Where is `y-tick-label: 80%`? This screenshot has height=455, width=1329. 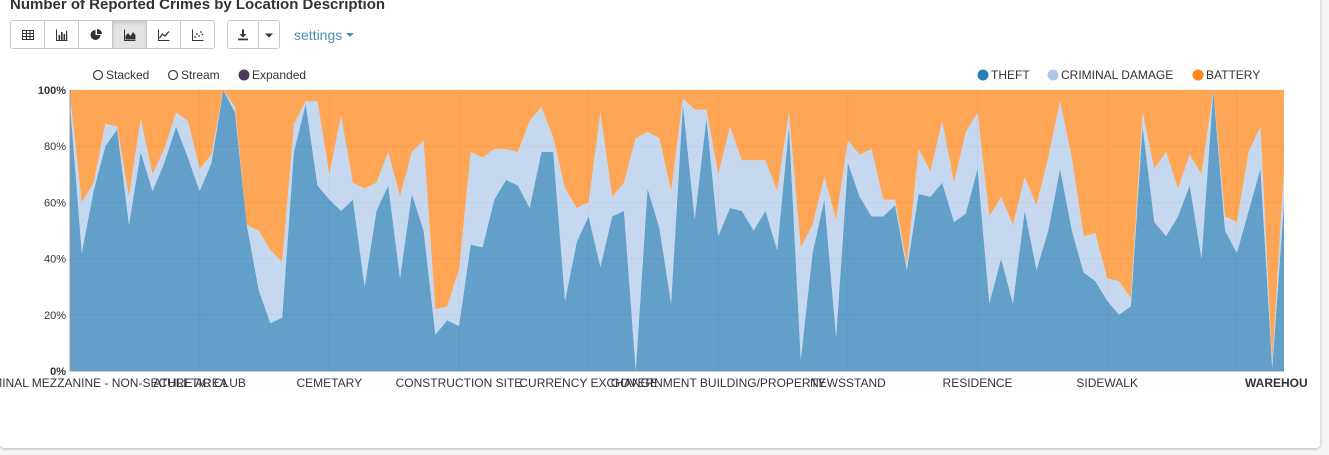 y-tick-label: 80% is located at coordinates (55, 147).